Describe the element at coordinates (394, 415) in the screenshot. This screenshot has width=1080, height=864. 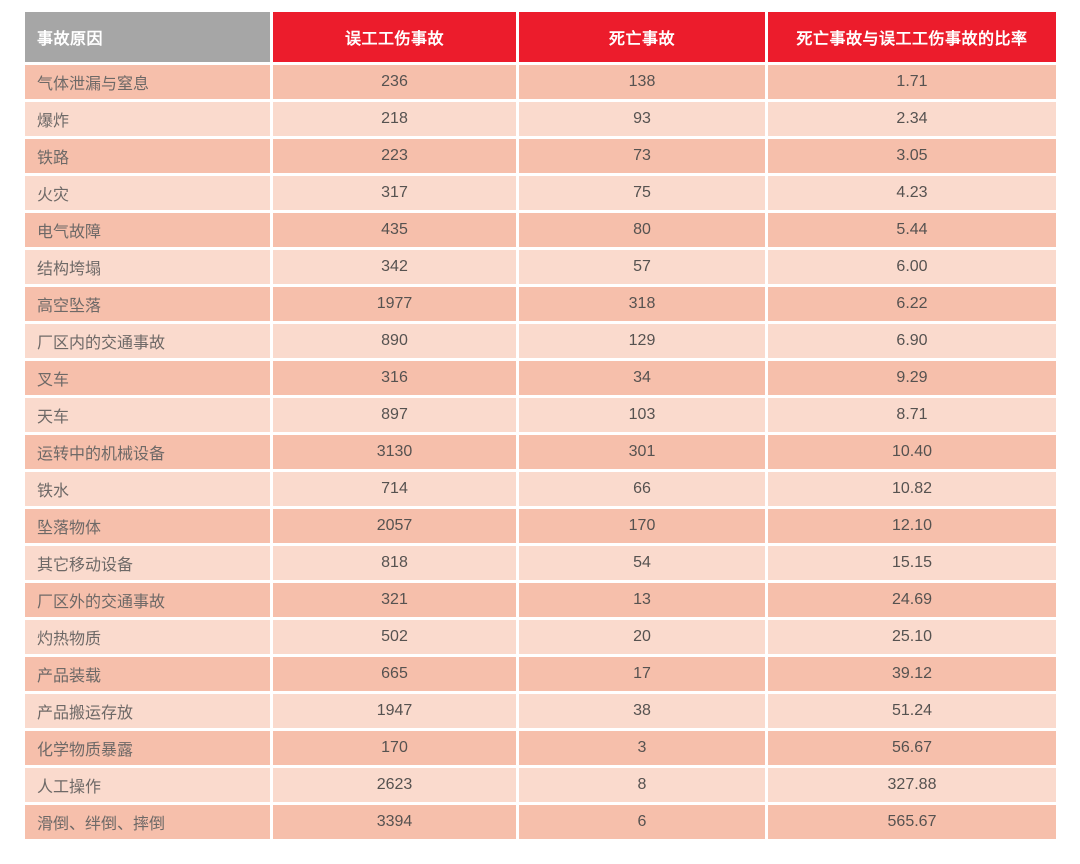
I see `value-cell: 897` at that location.